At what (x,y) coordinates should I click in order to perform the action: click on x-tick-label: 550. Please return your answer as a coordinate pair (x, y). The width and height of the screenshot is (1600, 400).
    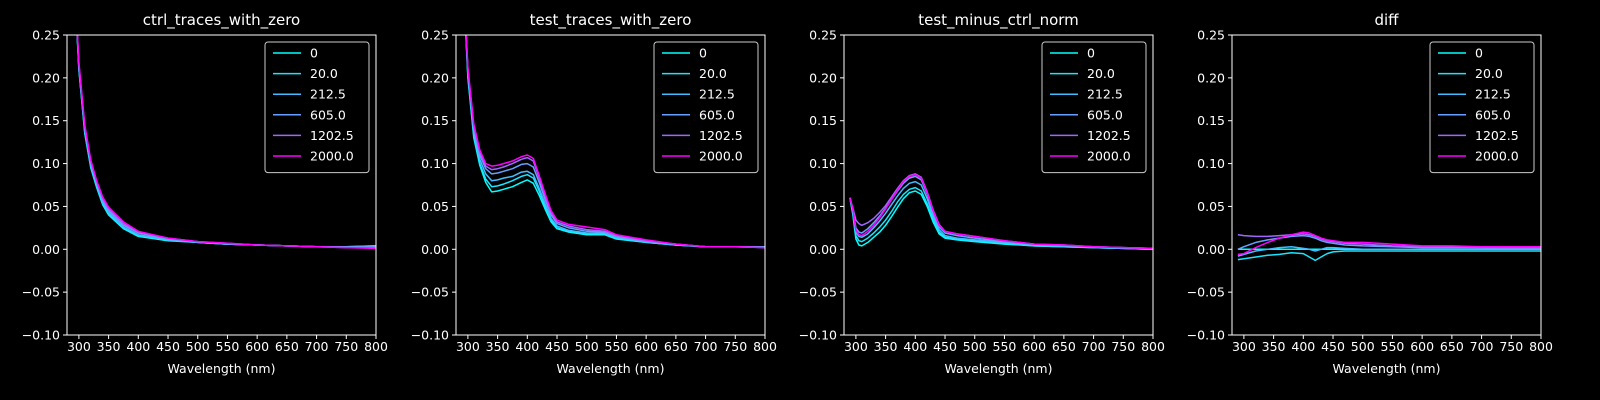
    Looking at the image, I should click on (228, 346).